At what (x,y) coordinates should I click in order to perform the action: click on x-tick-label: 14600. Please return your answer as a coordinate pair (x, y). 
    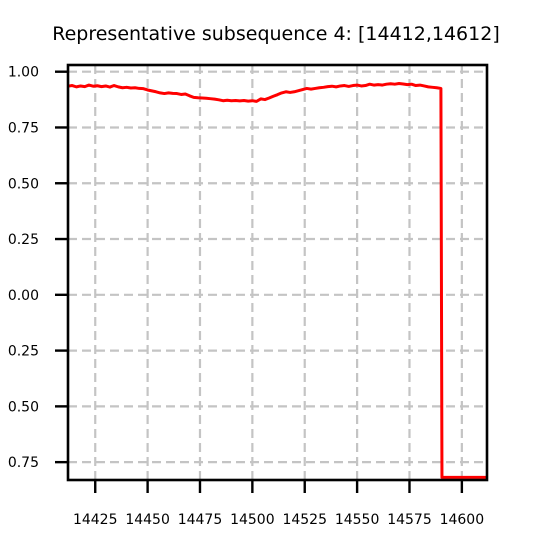
    Looking at the image, I should click on (462, 520).